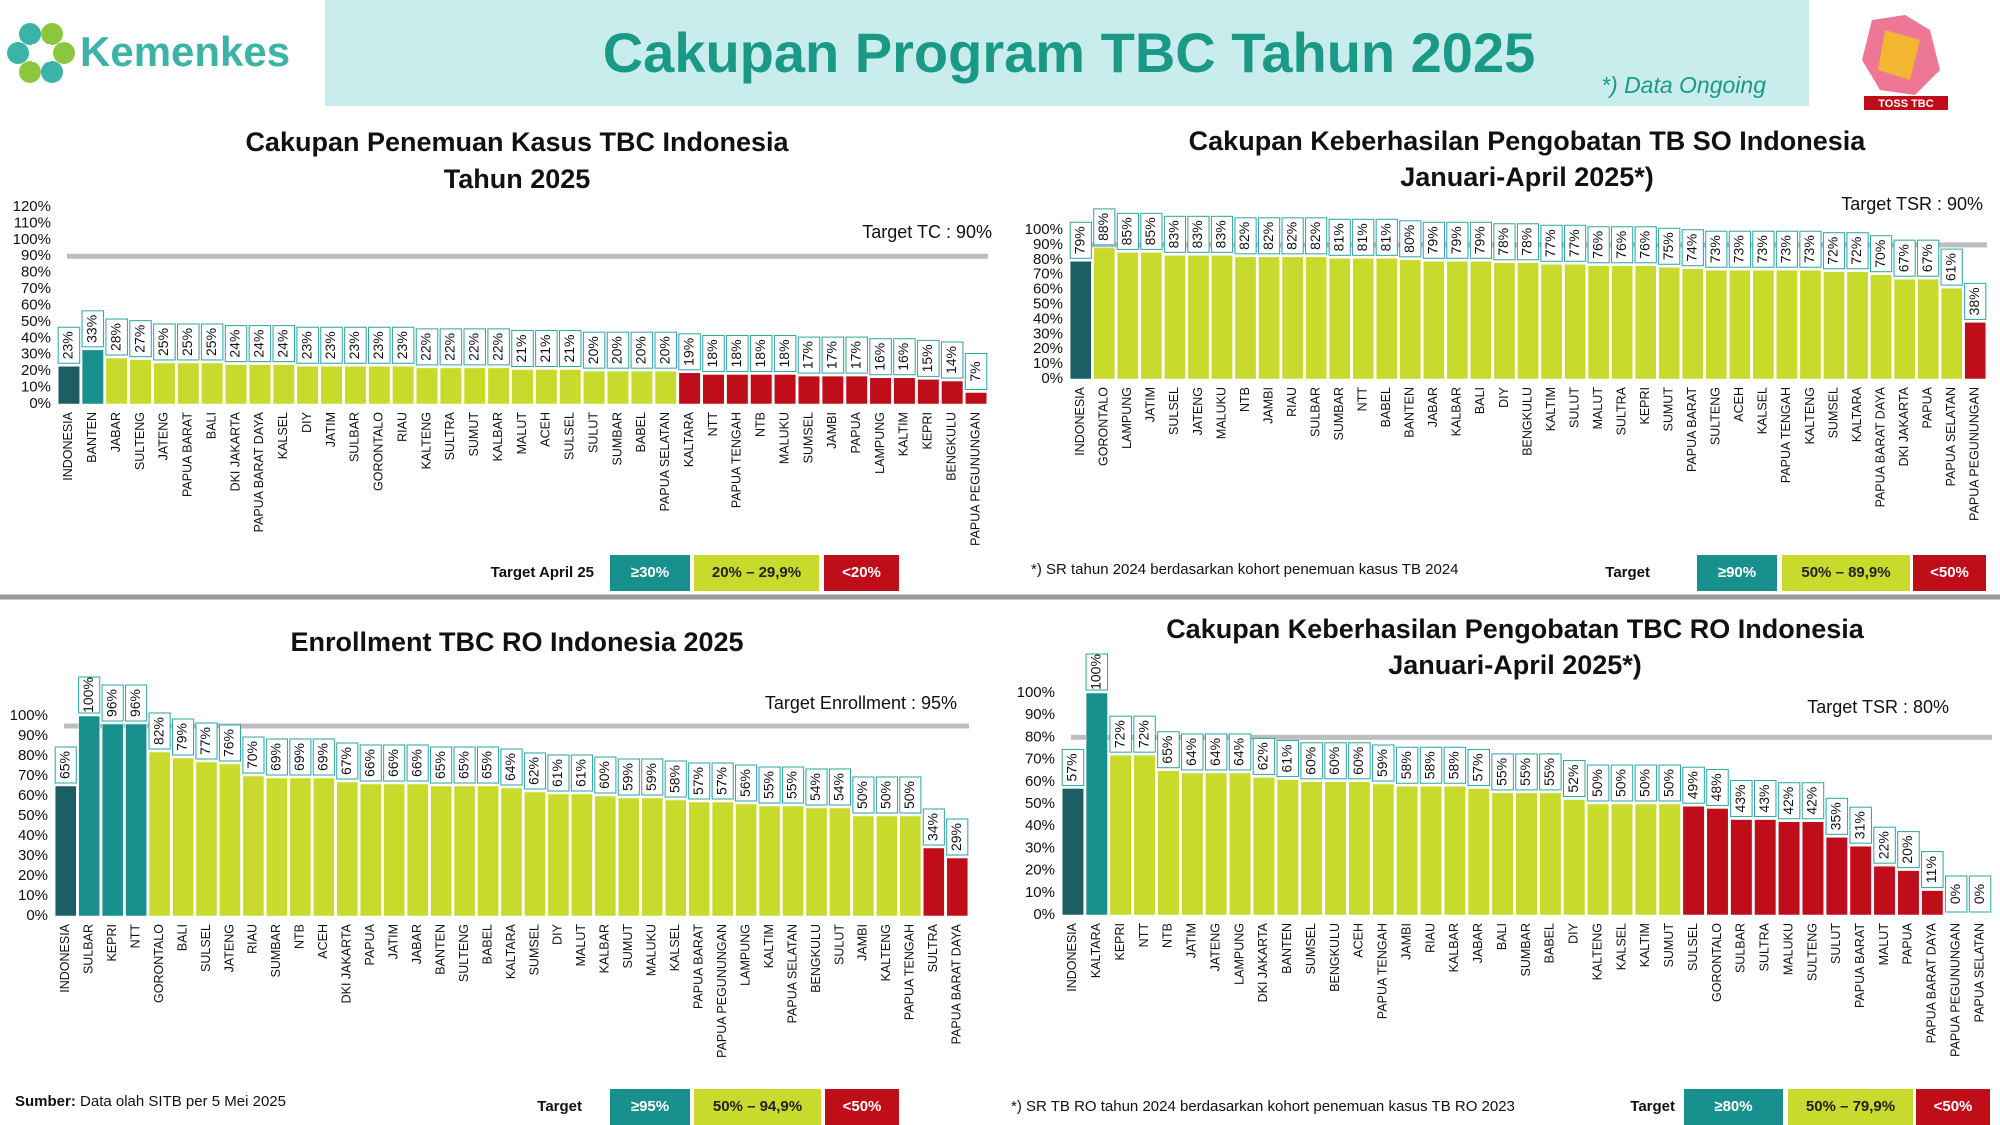  Describe the element at coordinates (1363, 399) in the screenshot. I see `x-tick-label: NTT` at that location.